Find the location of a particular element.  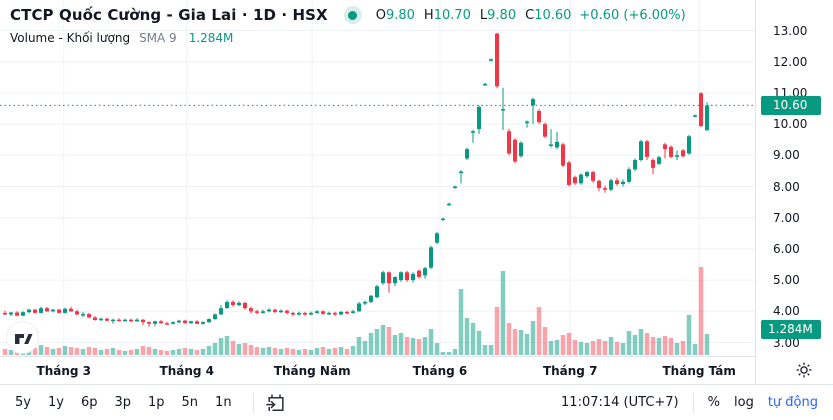

range-button-5y: 5y is located at coordinates (23, 402).